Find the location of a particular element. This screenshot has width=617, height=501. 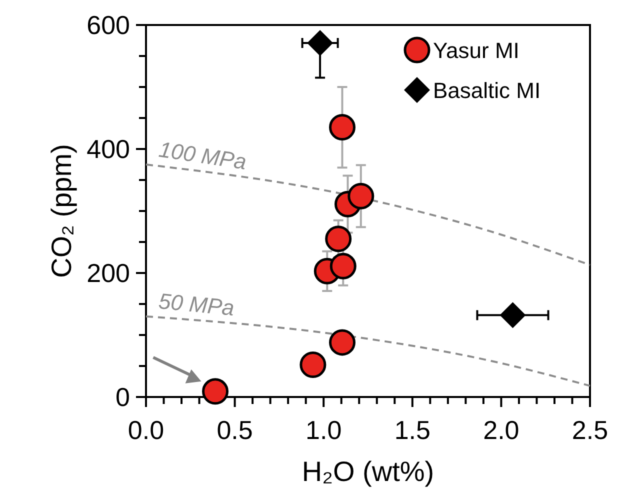

y-axis-title: CO₂ (ppm) is located at coordinates (61, 211).